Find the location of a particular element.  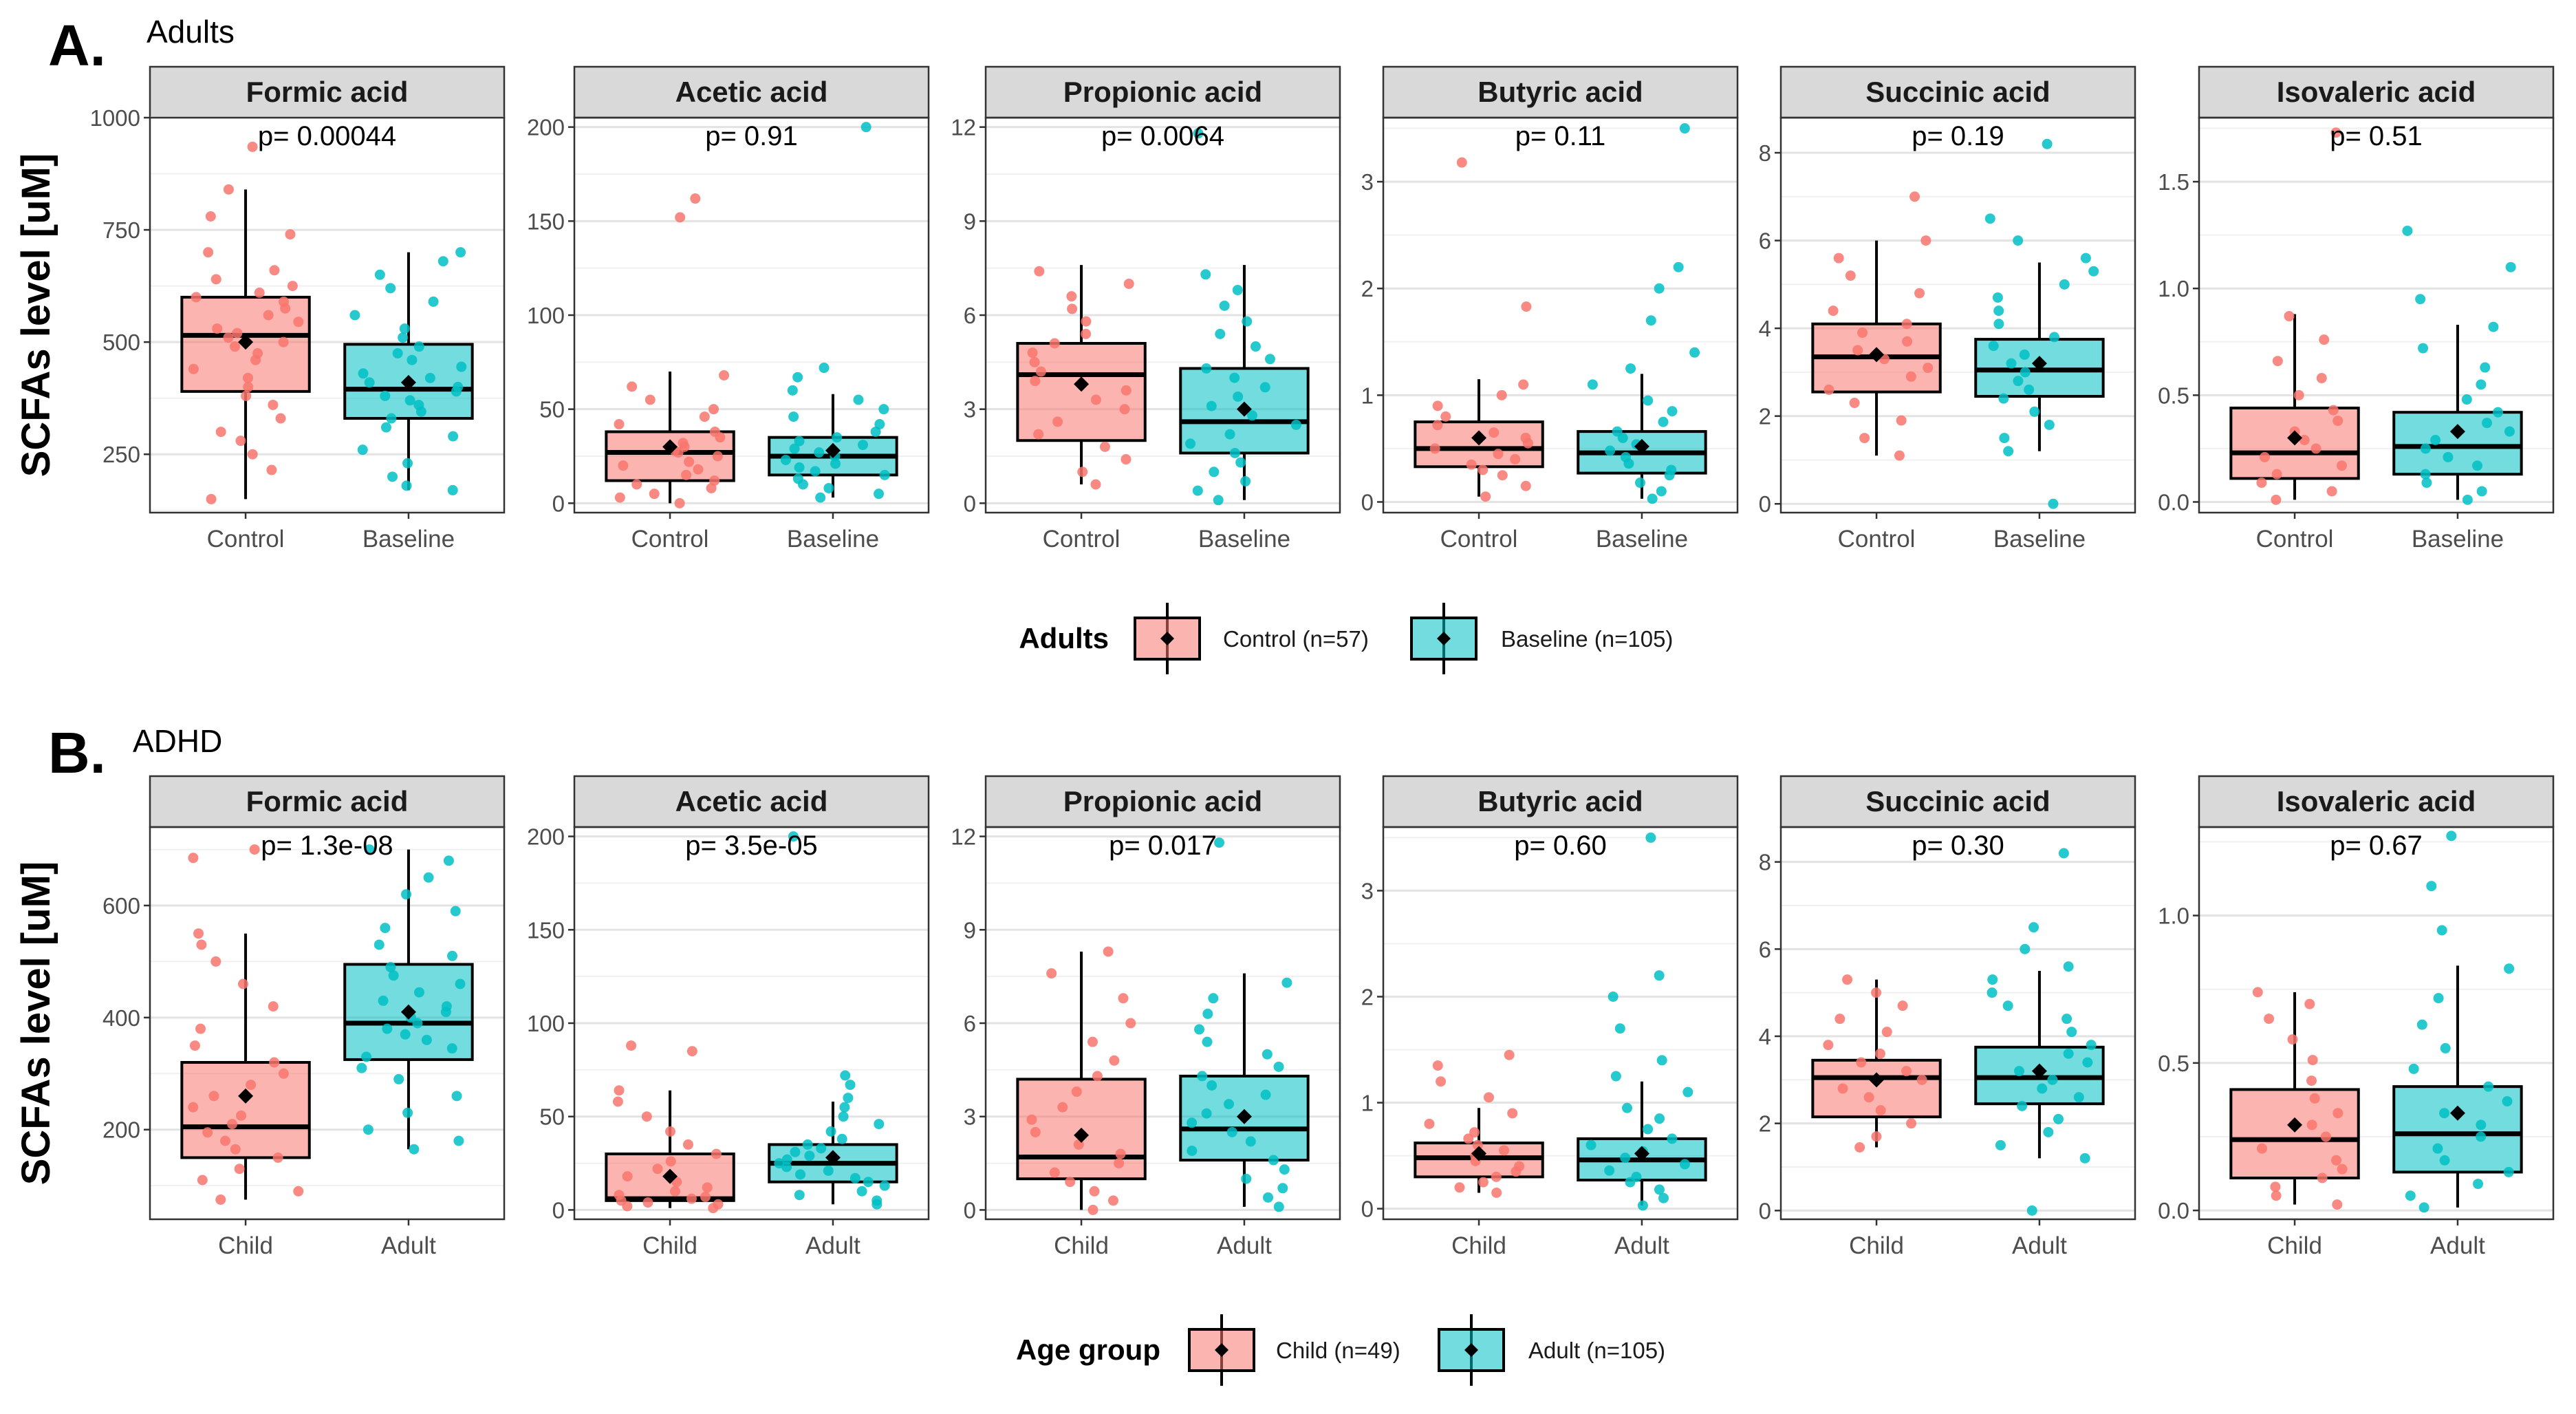

y-tick-label: 2 is located at coordinates (1367, 288).